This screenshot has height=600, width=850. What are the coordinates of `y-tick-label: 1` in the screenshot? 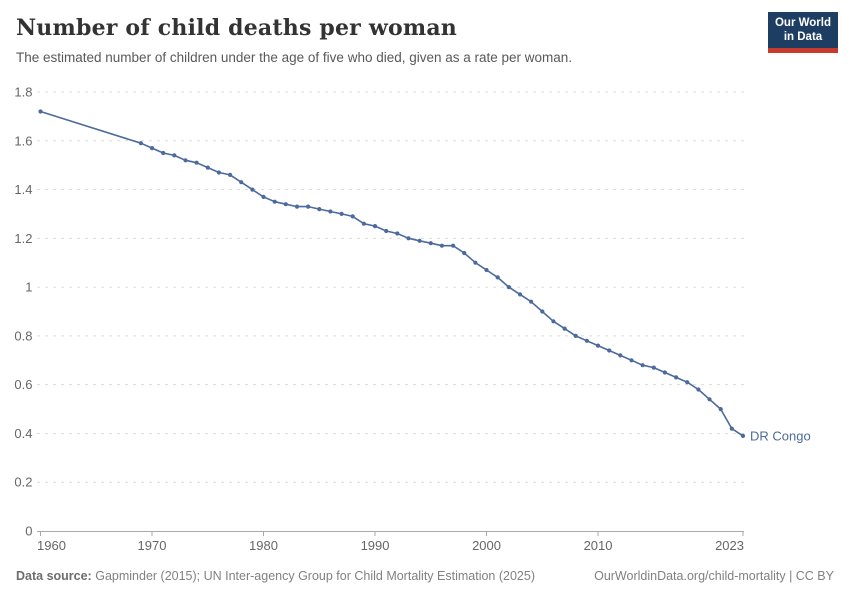 It's located at (28, 287).